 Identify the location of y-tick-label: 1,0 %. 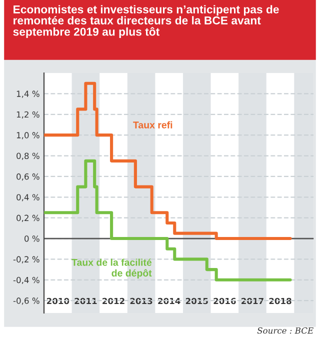
(28, 136).